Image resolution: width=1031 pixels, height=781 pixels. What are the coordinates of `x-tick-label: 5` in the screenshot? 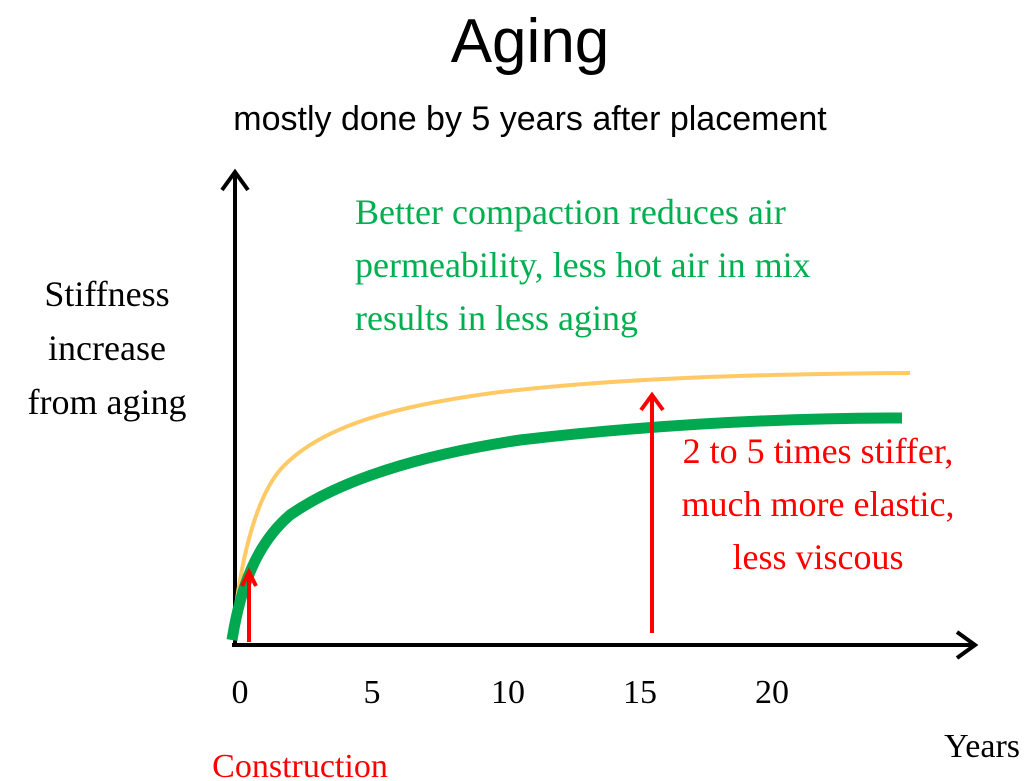 It's located at (372, 692).